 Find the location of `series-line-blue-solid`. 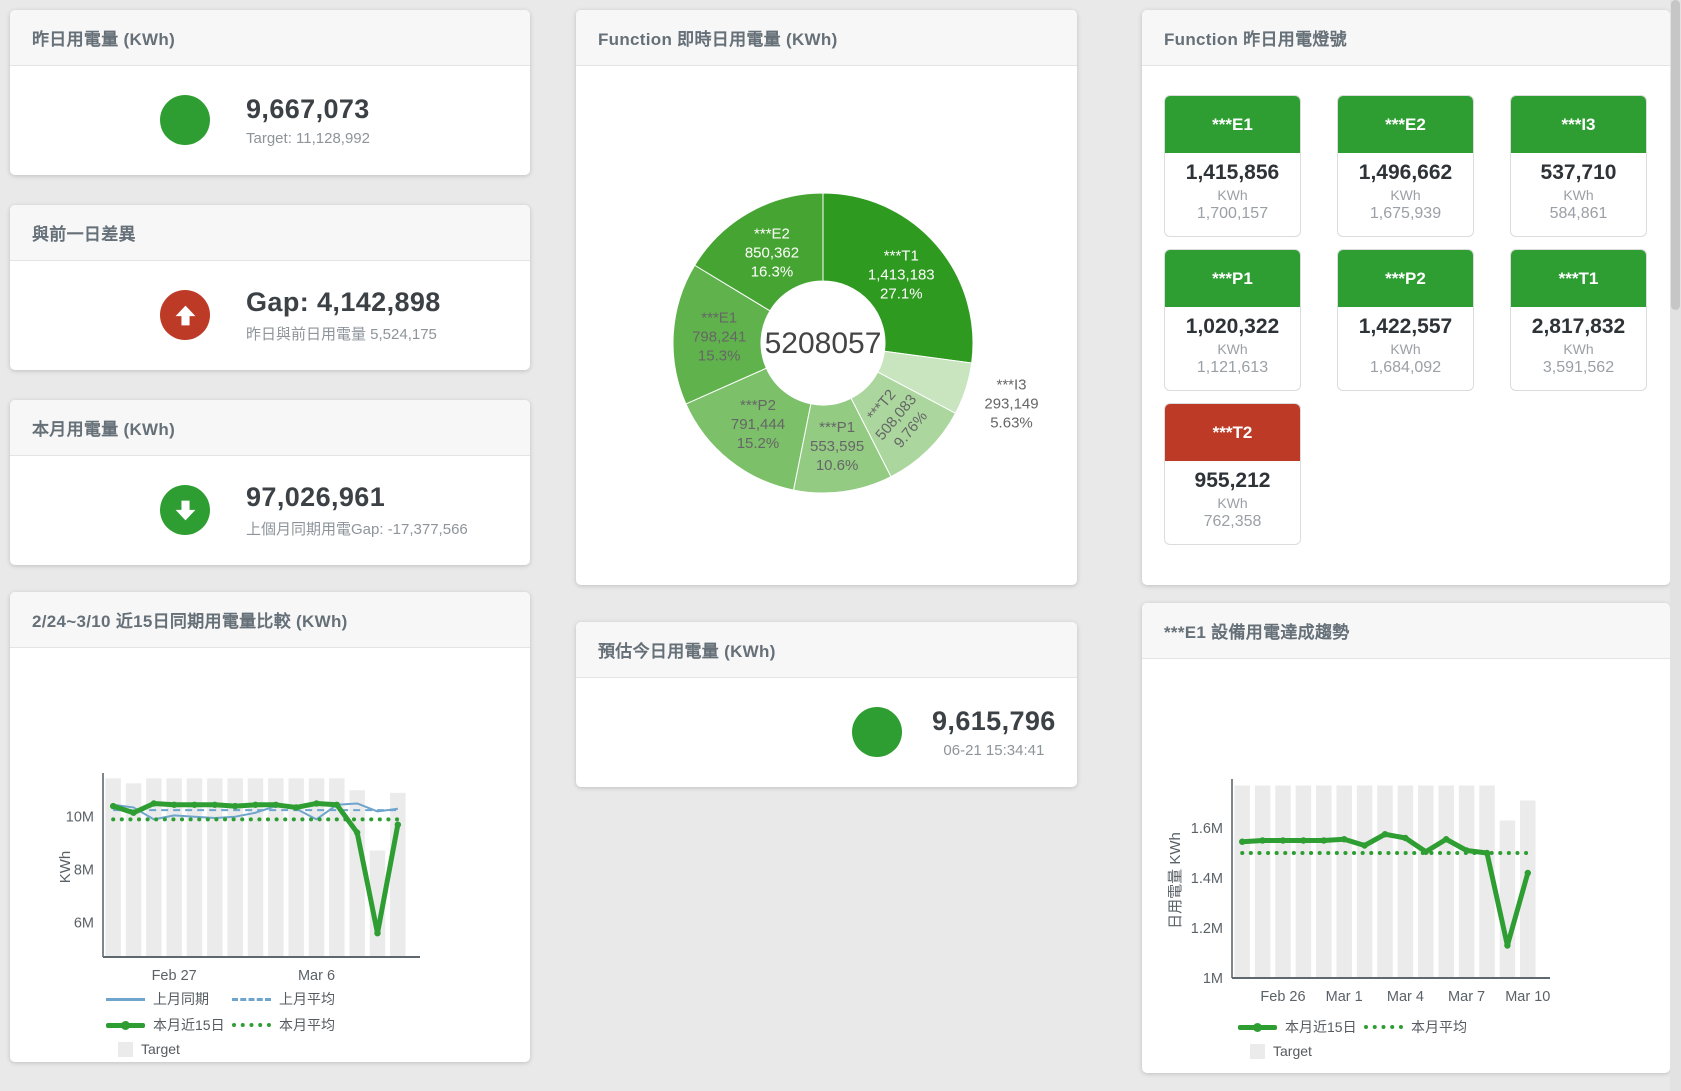

series-line-blue-solid is located at coordinates (255, 811).